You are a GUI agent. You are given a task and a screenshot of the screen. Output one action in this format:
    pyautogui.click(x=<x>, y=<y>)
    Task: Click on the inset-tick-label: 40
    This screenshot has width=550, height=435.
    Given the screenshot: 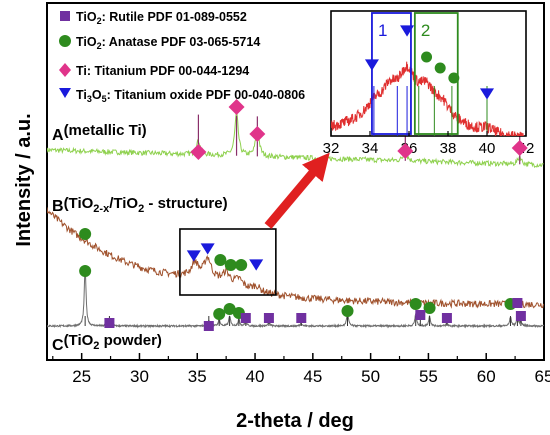 What is the action you would take?
    pyautogui.click(x=487, y=148)
    